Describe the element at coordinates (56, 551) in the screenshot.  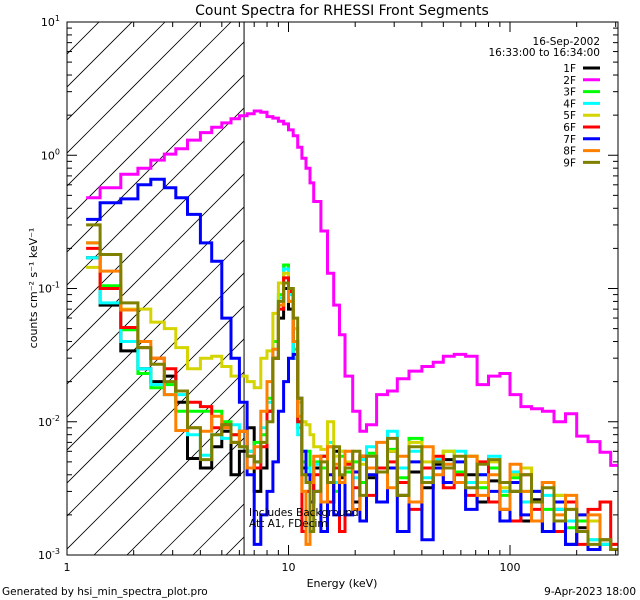
I see `y-tick-exponent: -3` at that location.